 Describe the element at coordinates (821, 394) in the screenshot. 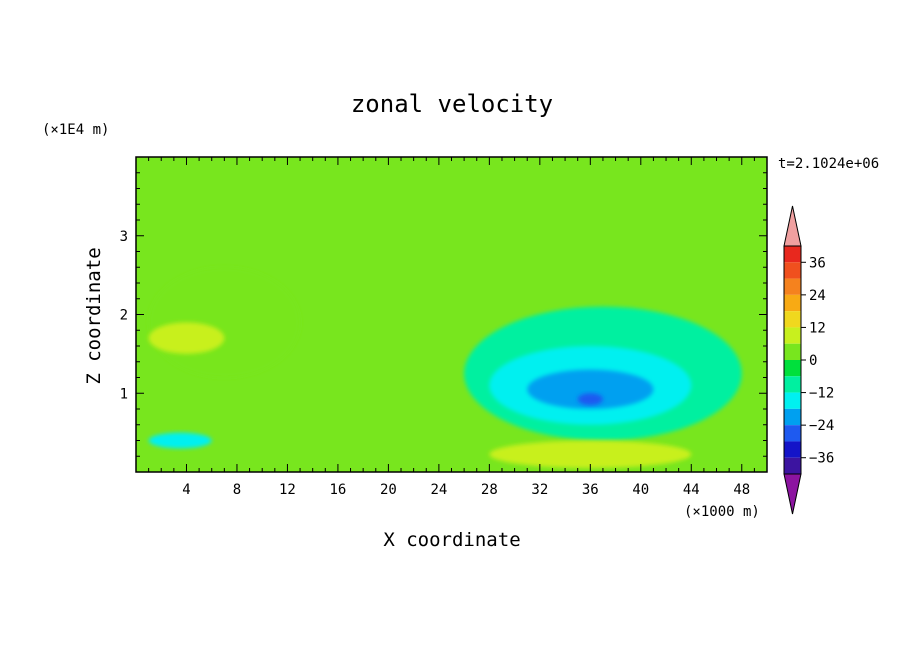

I see `colorbar-label: −12` at that location.